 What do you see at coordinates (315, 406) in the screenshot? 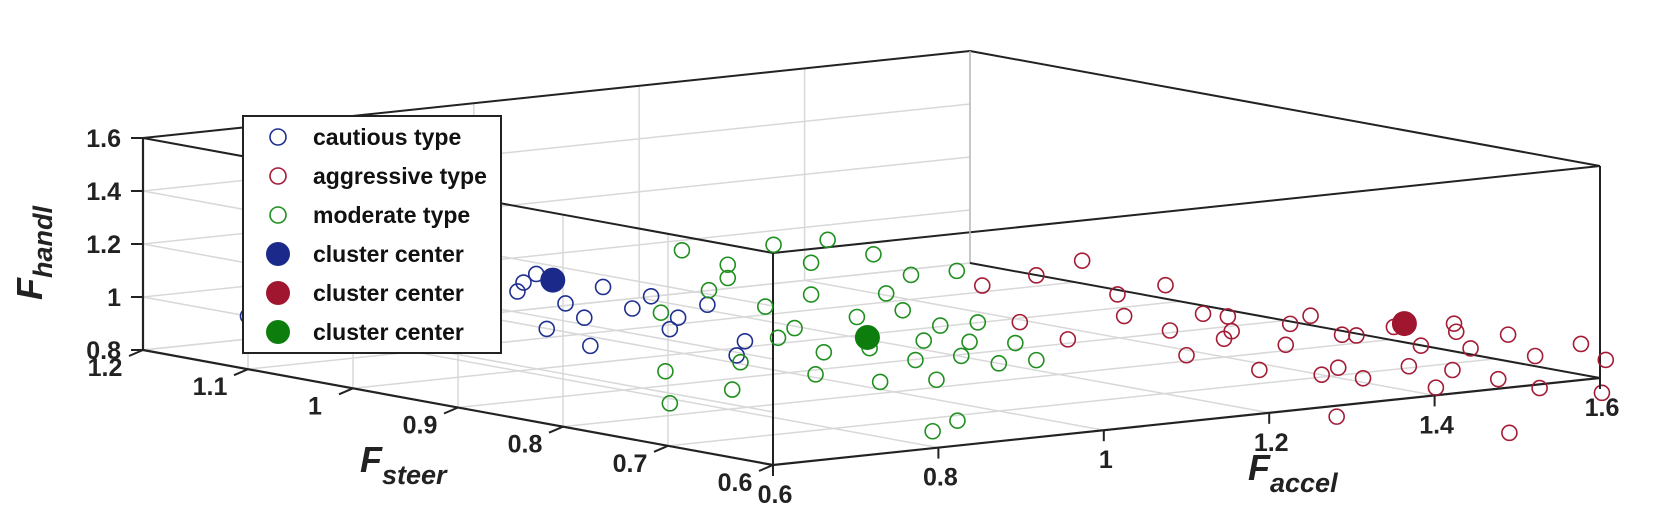
I see `y-tick-label: 1` at bounding box center [315, 406].